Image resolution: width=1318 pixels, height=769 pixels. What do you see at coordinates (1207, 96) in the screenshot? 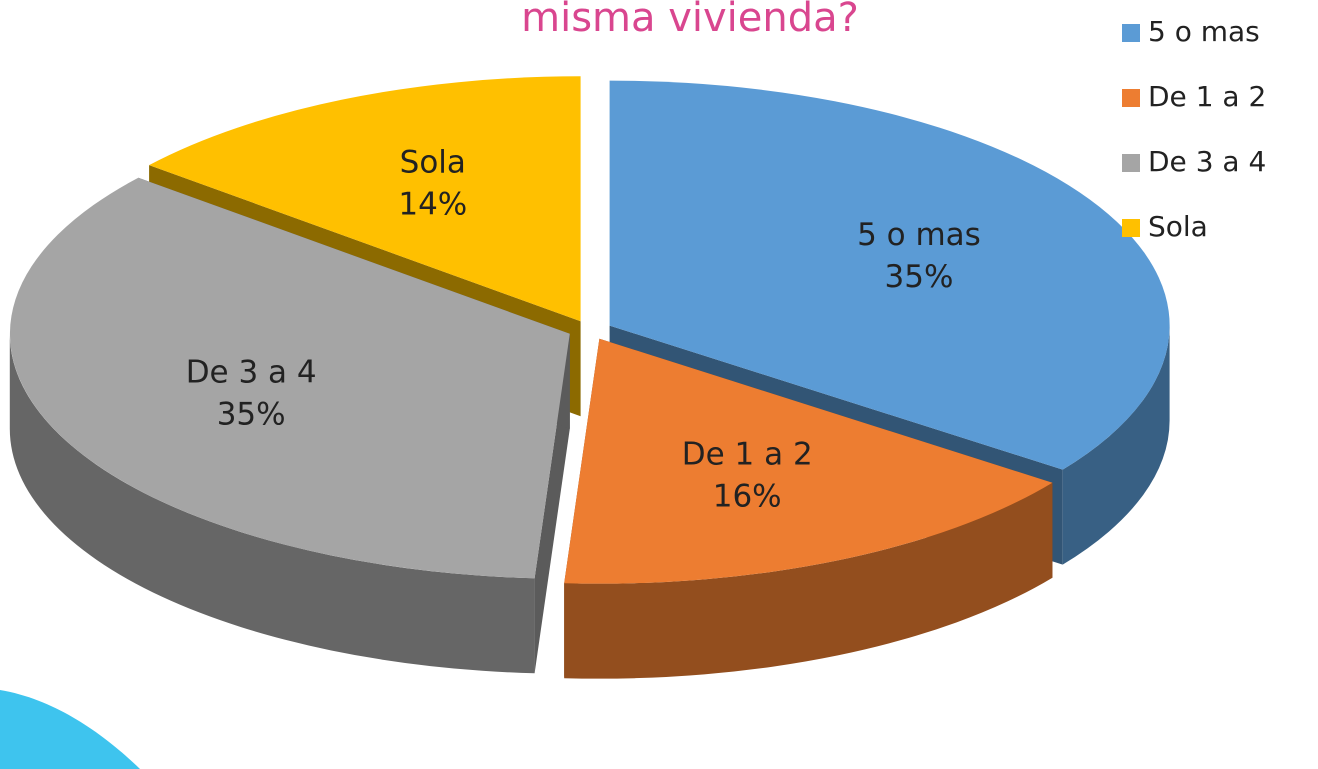
I see `legend-label: De 1 a 2` at bounding box center [1207, 96].